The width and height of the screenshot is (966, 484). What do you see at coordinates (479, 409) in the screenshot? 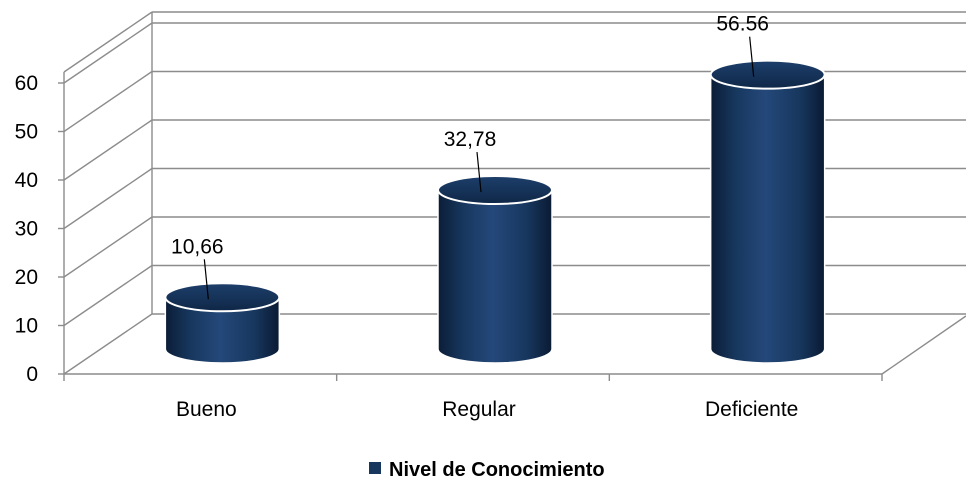
I see `x-tick-label: Regular` at bounding box center [479, 409].